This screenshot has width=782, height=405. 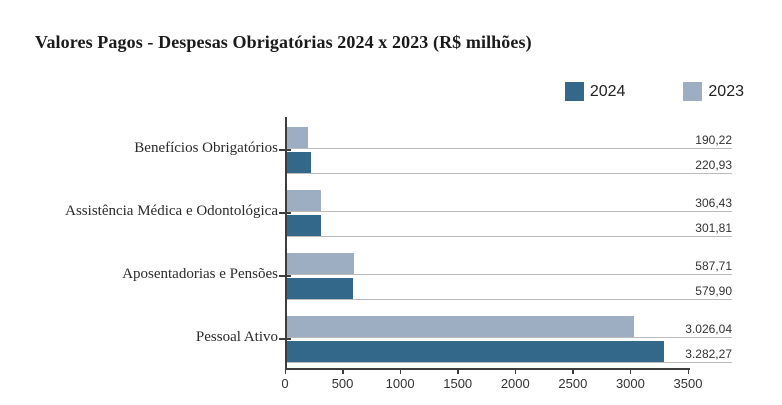 What do you see at coordinates (342, 383) in the screenshot?
I see `x-axis-tick-label: 500` at bounding box center [342, 383].